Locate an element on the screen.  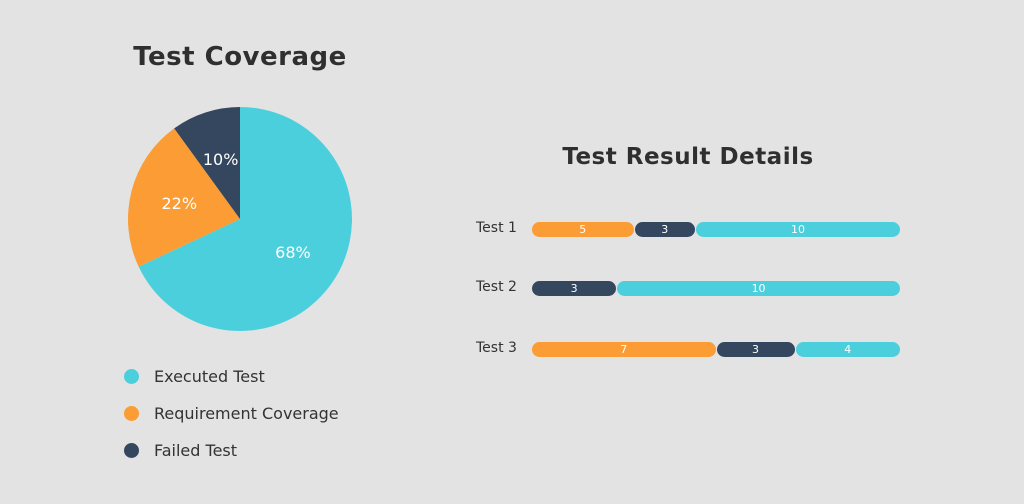
legend-item-failed-test: Failed Test is located at coordinates (231, 450).